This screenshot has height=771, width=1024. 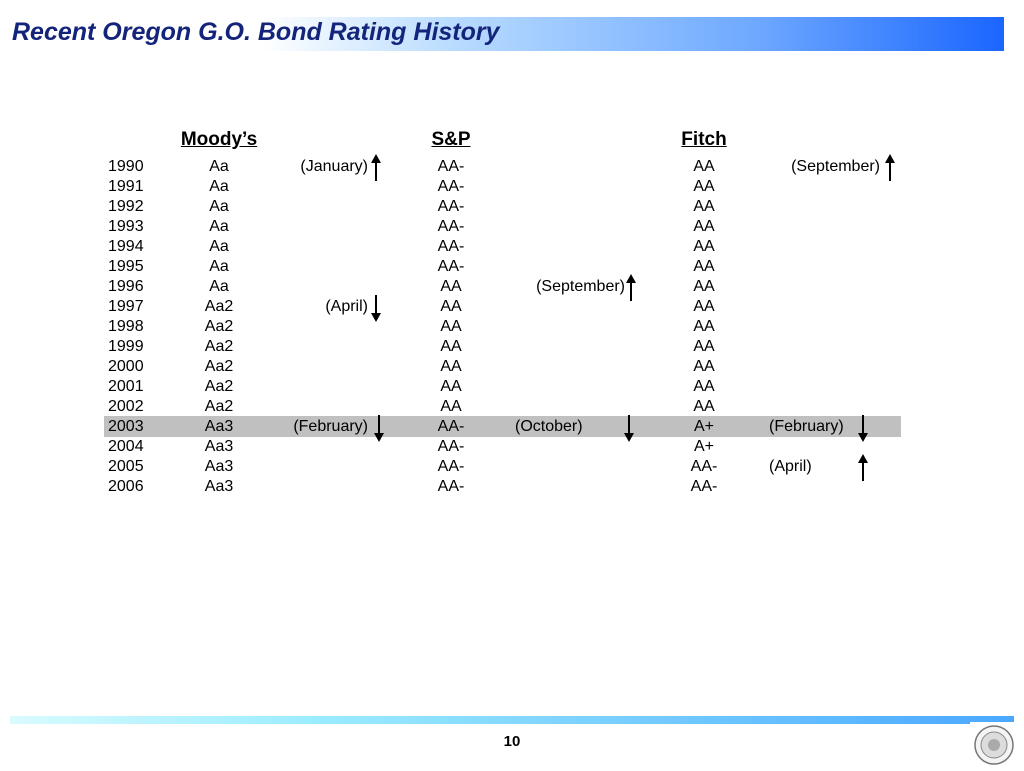 What do you see at coordinates (334, 166) in the screenshot?
I see `moodys-change-date: (January)` at bounding box center [334, 166].